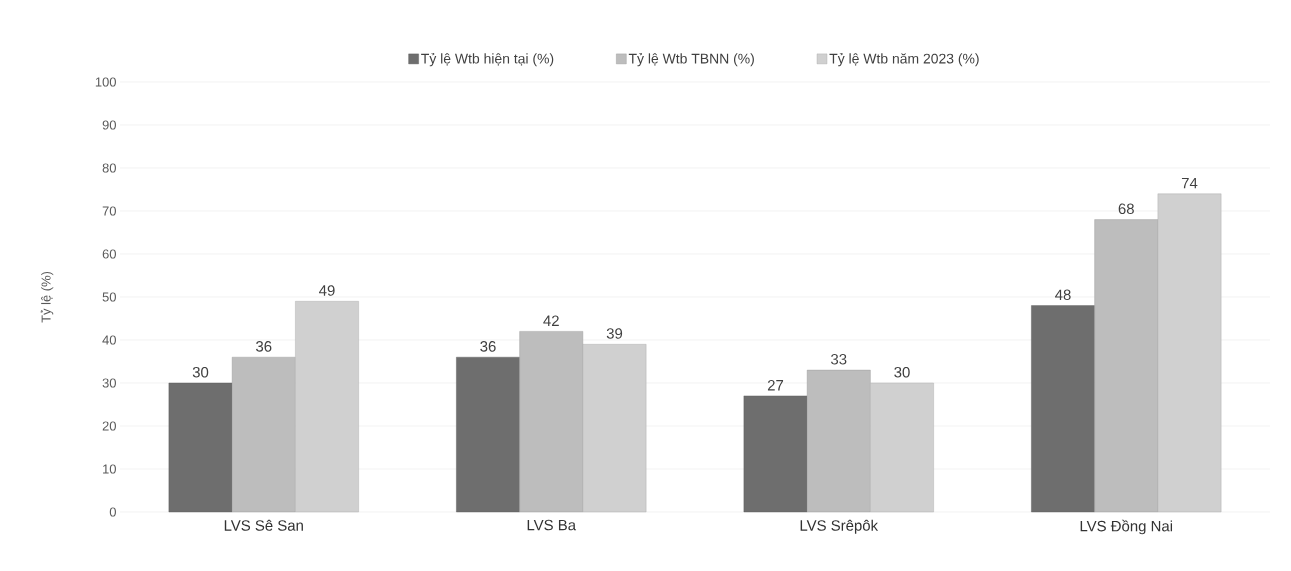  What do you see at coordinates (1189, 183) in the screenshot?
I see `data-label: 74` at bounding box center [1189, 183].